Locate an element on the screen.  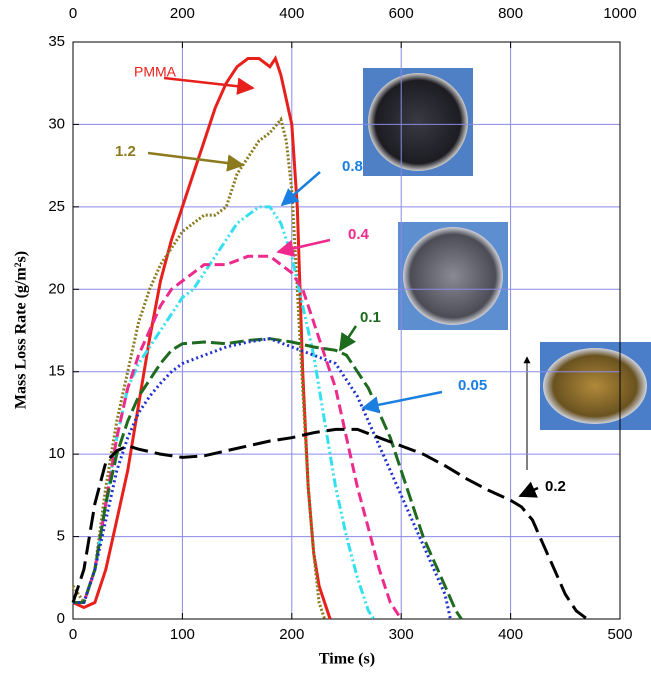
y-tick-label: 30 is located at coordinates (56, 123).